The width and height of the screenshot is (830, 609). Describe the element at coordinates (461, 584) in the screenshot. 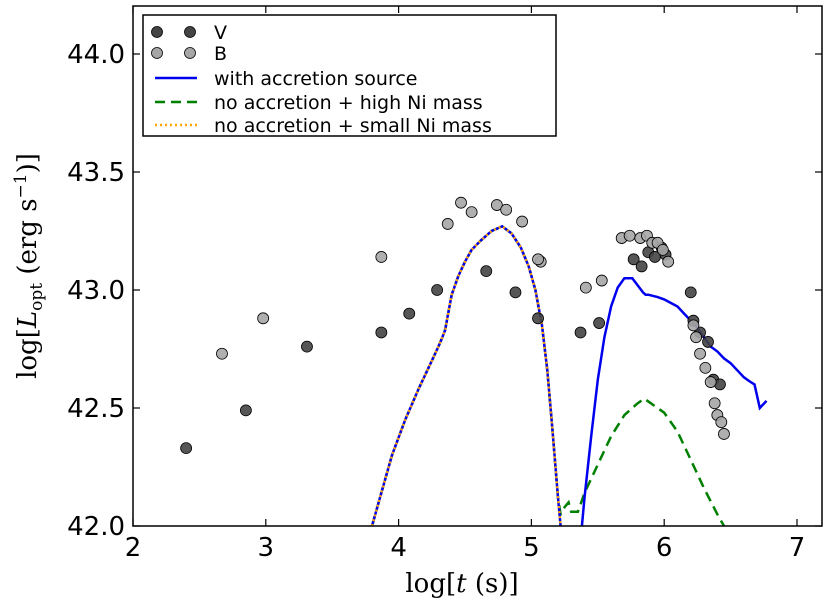

I see `x-axis-label: log[t (s)]` at that location.